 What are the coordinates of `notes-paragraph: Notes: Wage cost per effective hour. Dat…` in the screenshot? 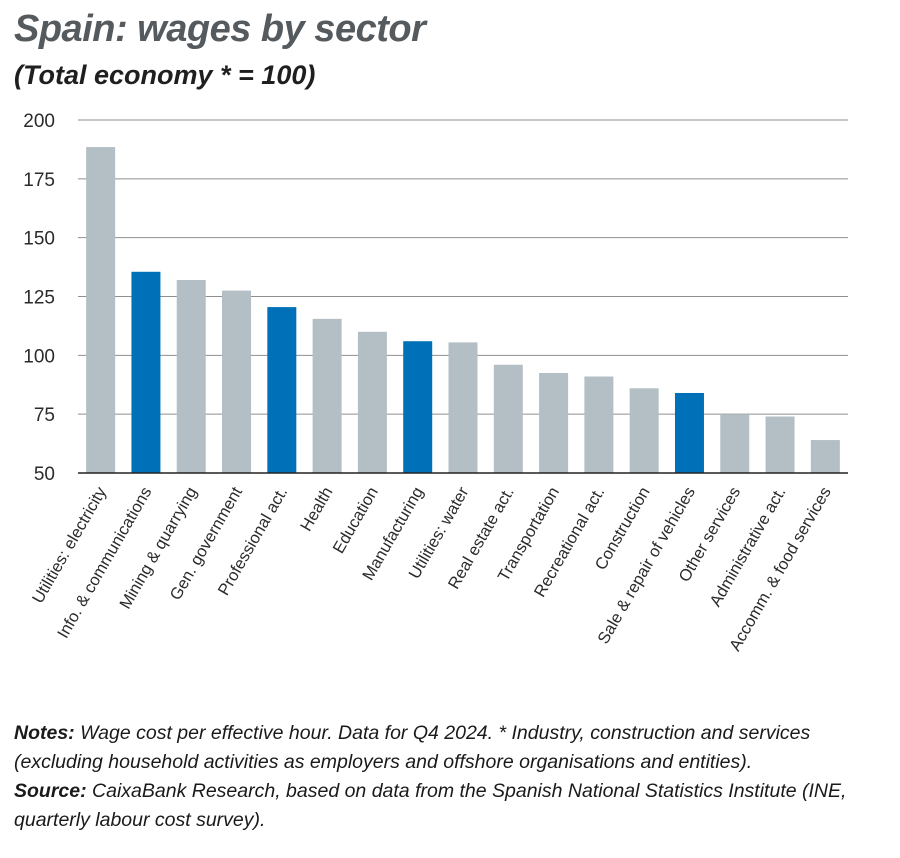 It's located at (449, 748).